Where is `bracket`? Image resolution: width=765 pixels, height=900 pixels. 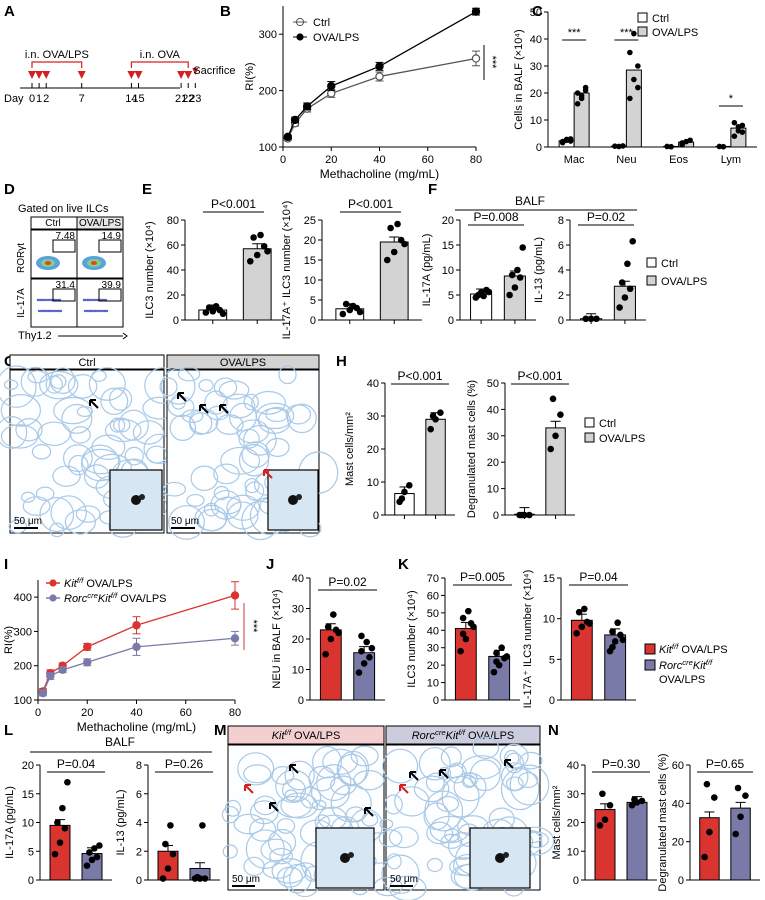
bracket is located at coordinates (57, 64).